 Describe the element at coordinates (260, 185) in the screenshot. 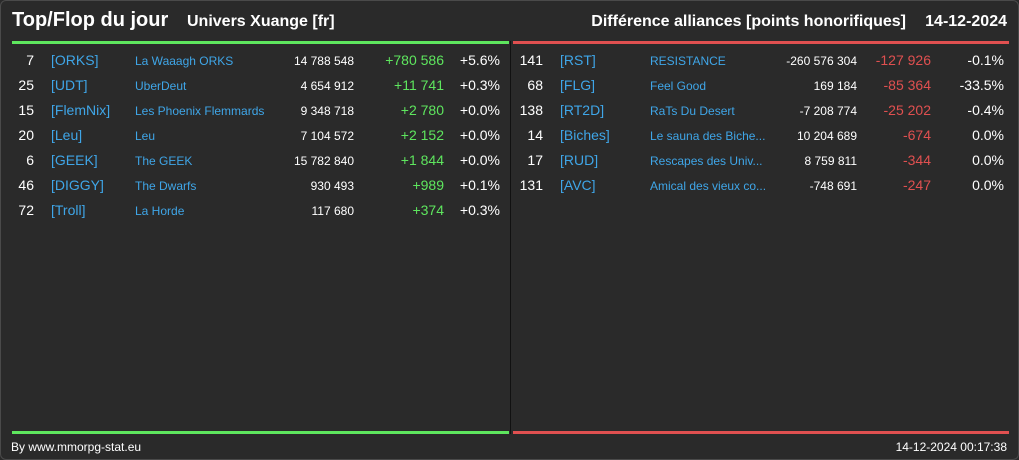

I see `alliance-row: 46 [DIGGY] The Dwarfs 930 493 +989 +0.1%` at that location.